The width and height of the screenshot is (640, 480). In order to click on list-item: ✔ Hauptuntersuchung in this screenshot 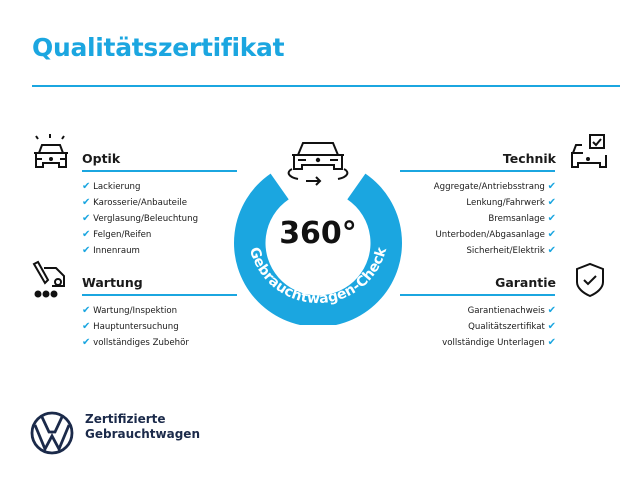, I will do `click(130, 326)`.